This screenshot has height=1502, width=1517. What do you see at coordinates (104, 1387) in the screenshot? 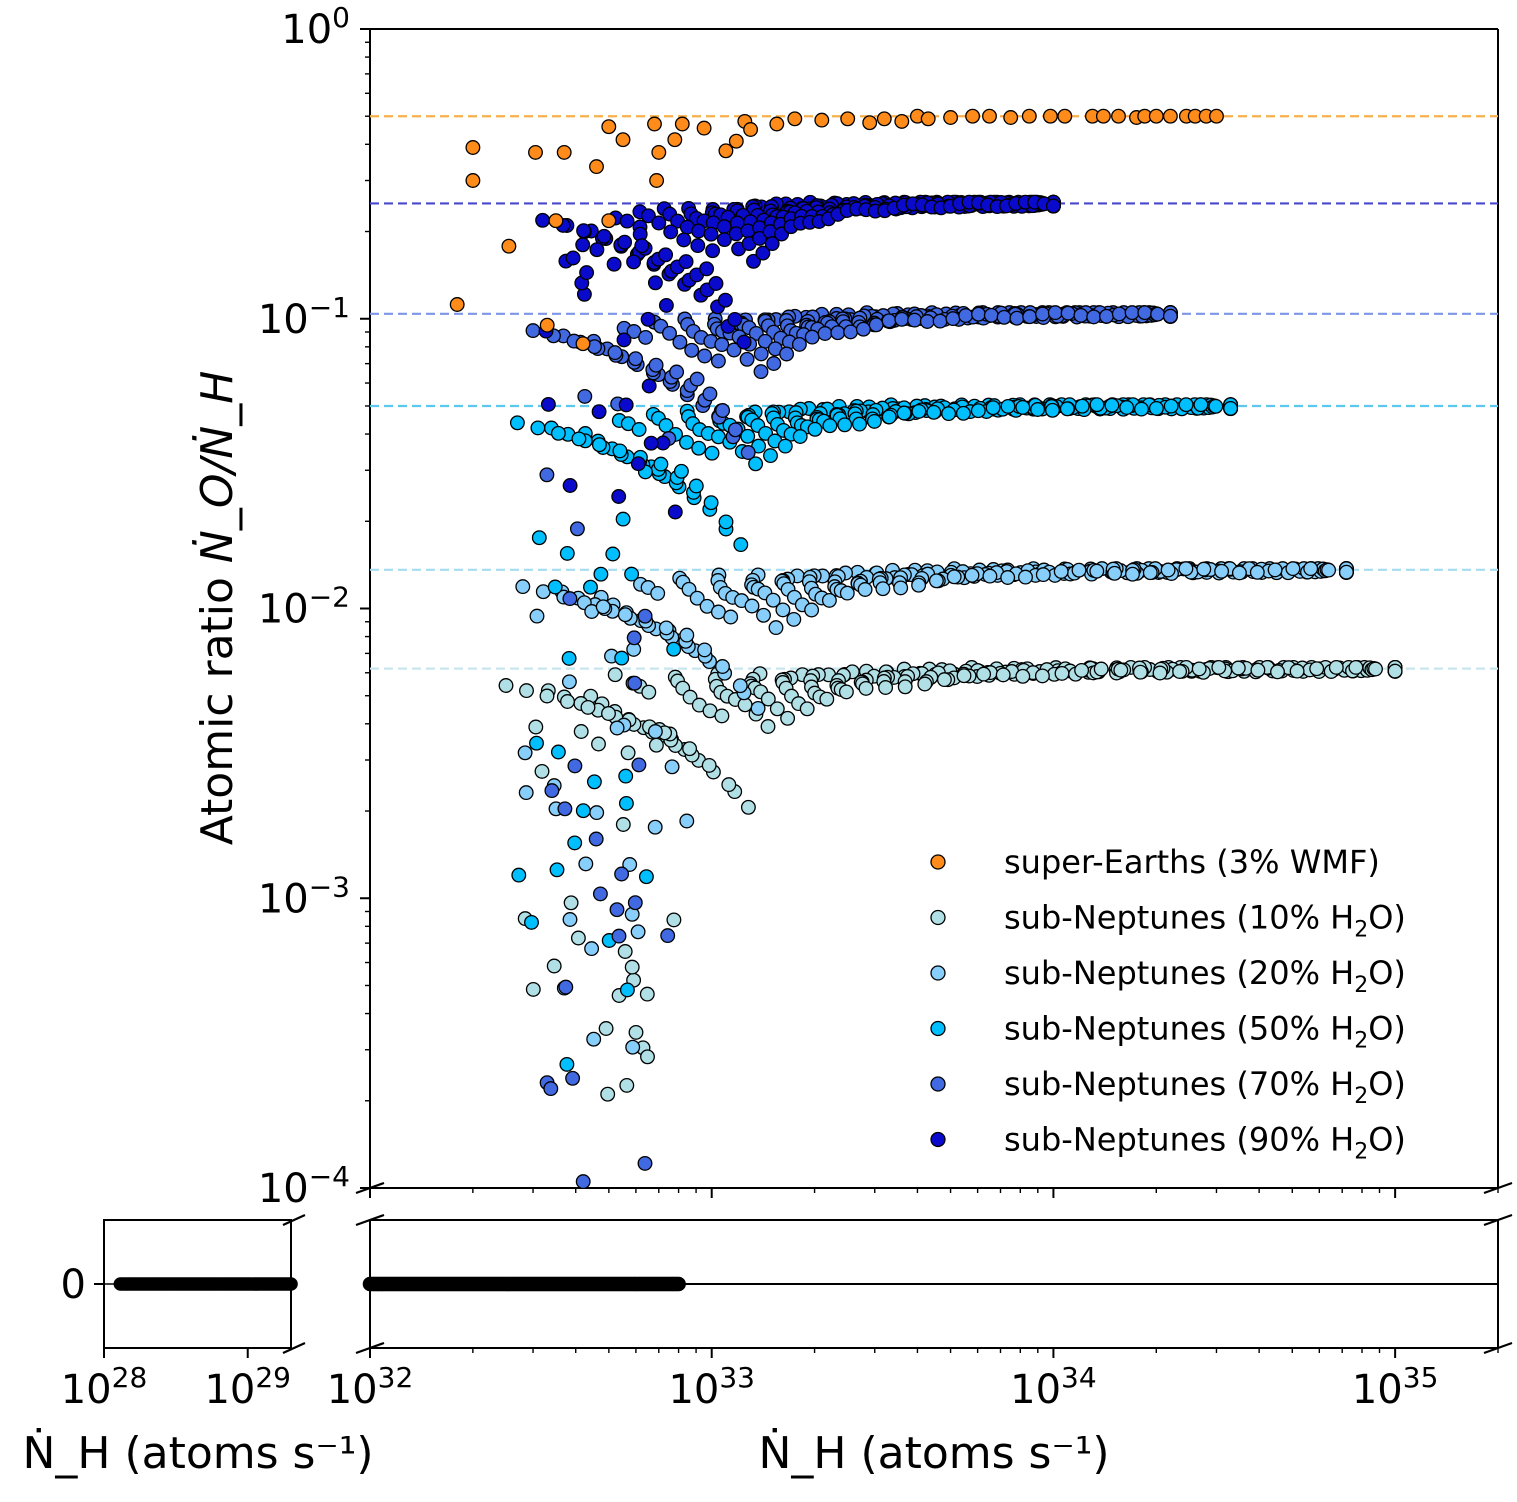
I see `inset-x-tick-label: 1028` at bounding box center [104, 1387].